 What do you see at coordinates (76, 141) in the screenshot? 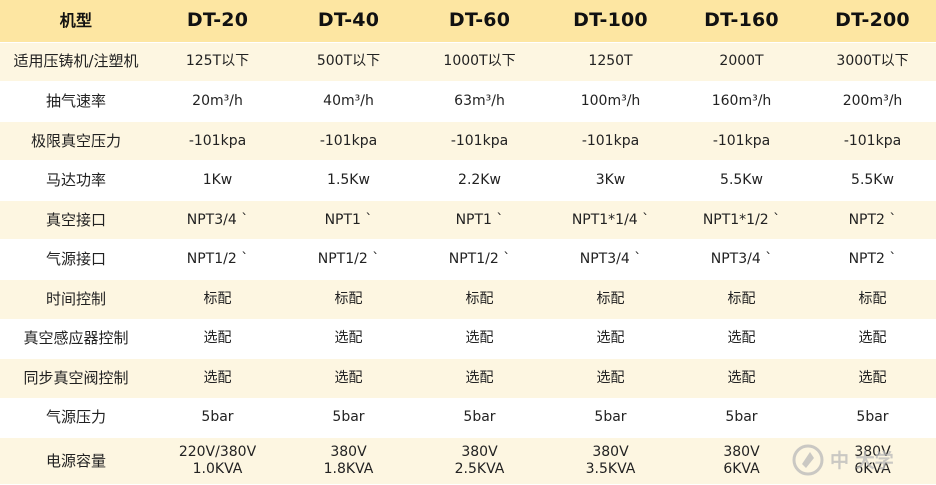
I see `row-label: 极限真空压力` at bounding box center [76, 141].